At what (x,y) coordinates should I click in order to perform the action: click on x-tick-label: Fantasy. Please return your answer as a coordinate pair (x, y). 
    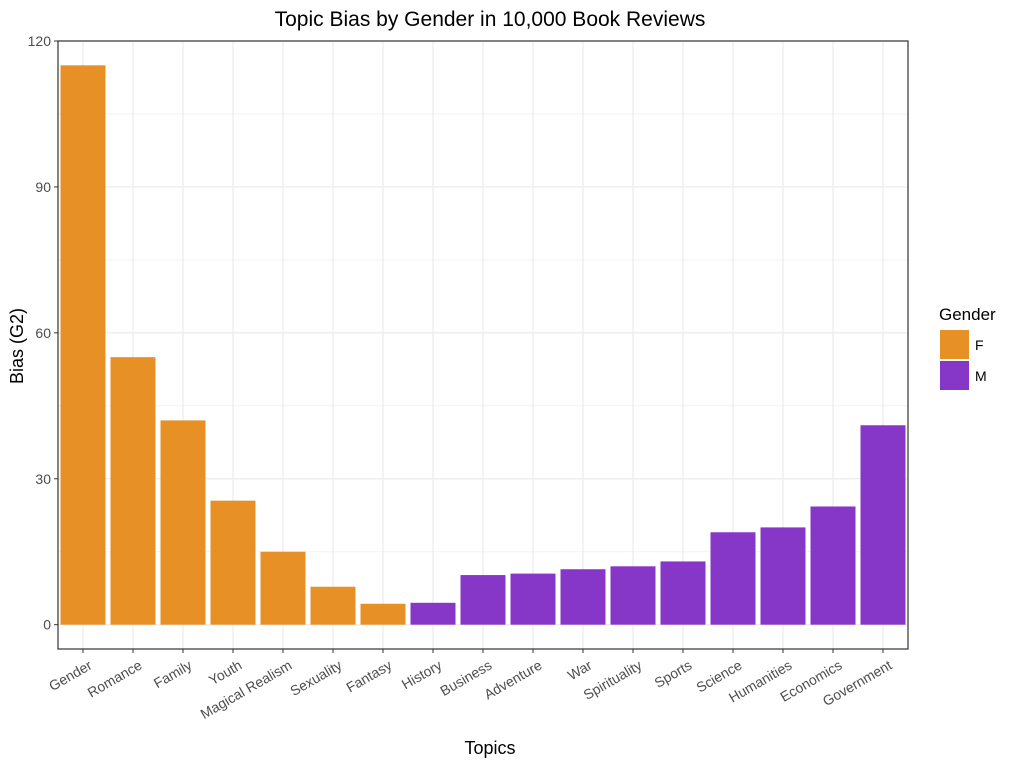
    Looking at the image, I should click on (368, 676).